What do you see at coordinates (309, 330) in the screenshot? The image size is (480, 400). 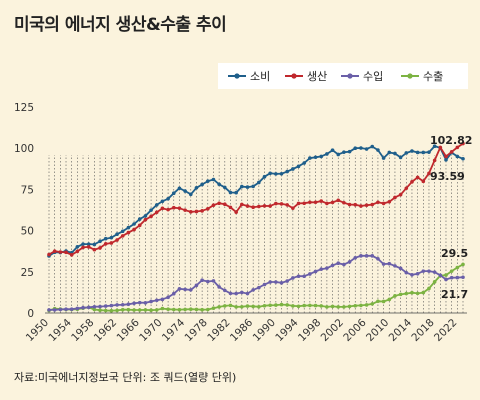 I see `x-tick-label: 1998` at bounding box center [309, 330].